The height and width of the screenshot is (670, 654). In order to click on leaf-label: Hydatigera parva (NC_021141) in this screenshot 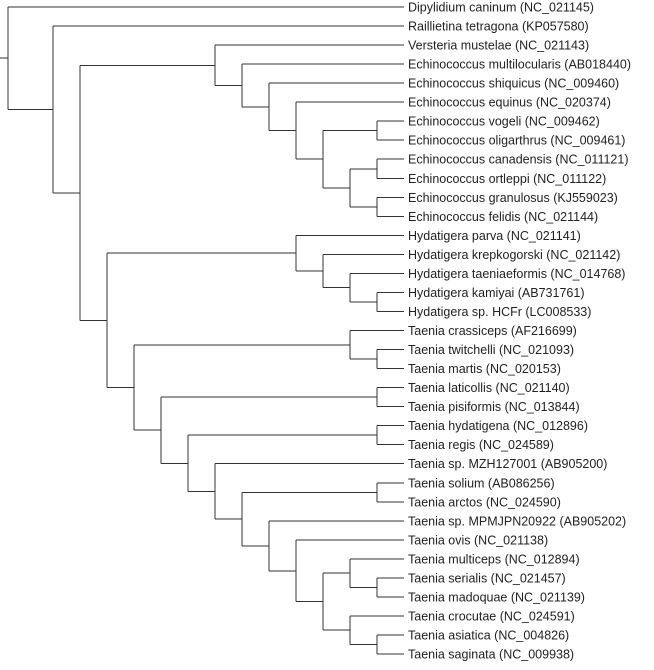, I will do `click(494, 236)`.